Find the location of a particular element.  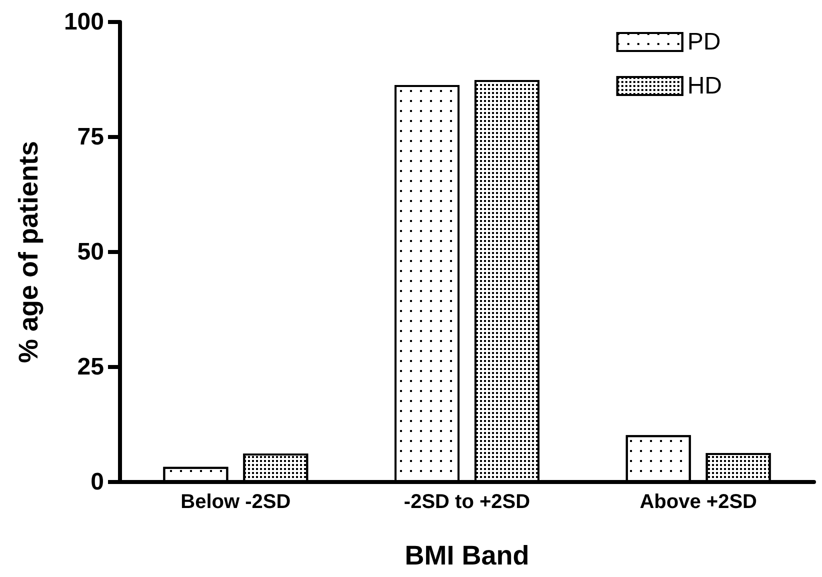

x-axis-title: BMI Band is located at coordinates (467, 555).